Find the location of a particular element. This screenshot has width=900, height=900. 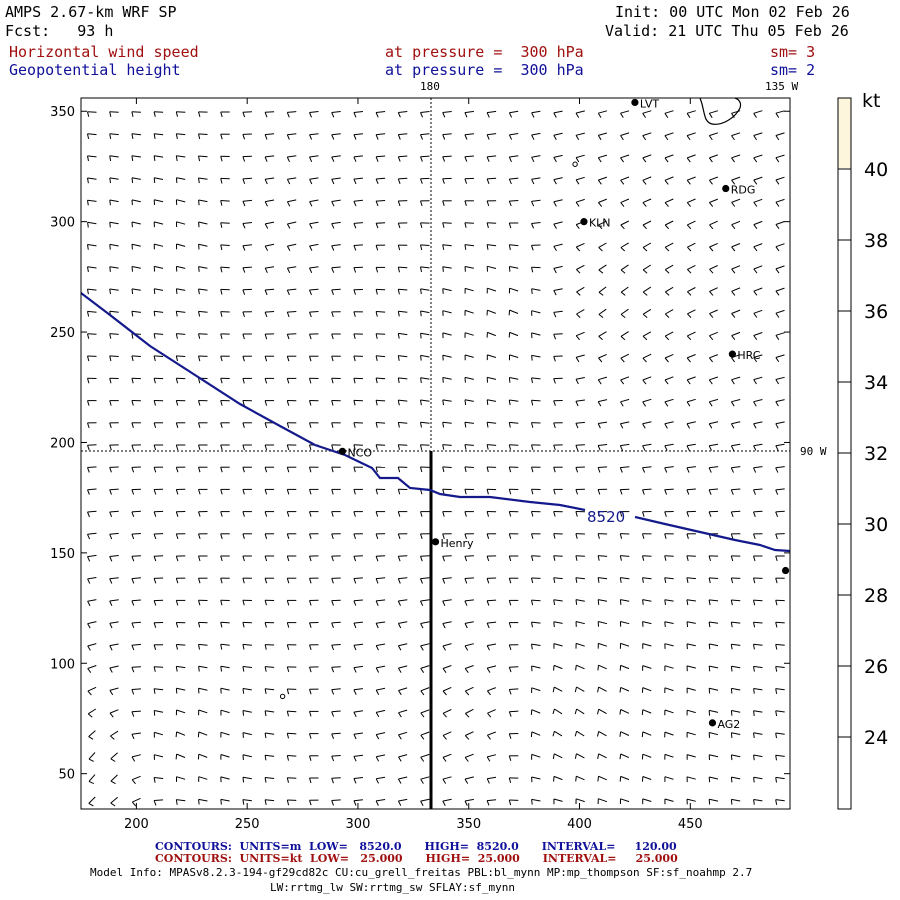

station-label: LVT is located at coordinates (649, 103).